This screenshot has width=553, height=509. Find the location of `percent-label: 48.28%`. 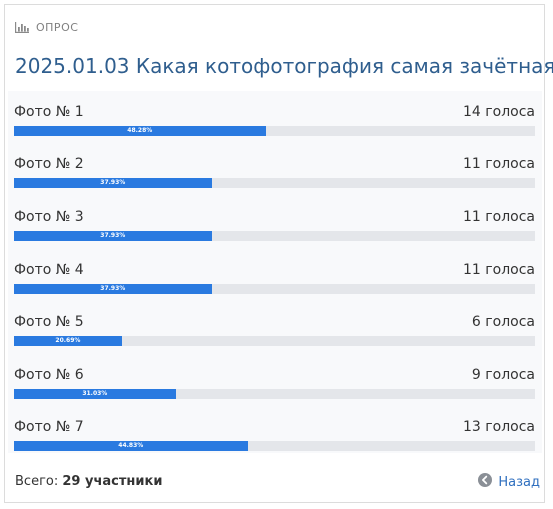

percent-label: 48.28% is located at coordinates (140, 130).